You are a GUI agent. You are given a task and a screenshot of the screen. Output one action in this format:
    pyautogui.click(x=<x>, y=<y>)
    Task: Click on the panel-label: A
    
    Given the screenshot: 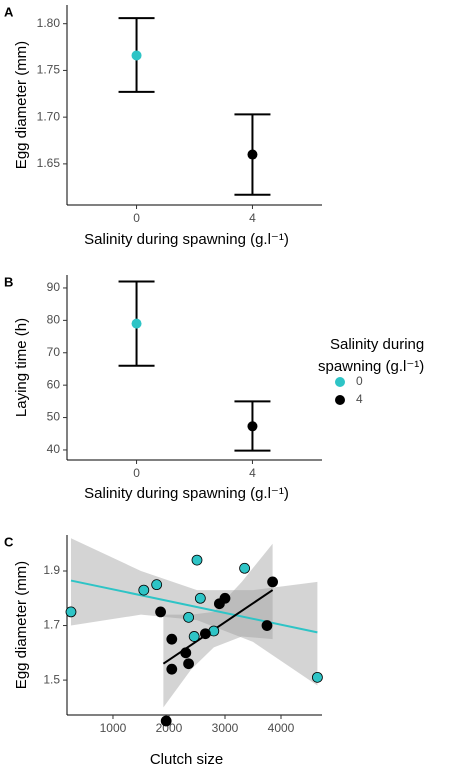 What is the action you would take?
    pyautogui.click(x=9, y=11)
    